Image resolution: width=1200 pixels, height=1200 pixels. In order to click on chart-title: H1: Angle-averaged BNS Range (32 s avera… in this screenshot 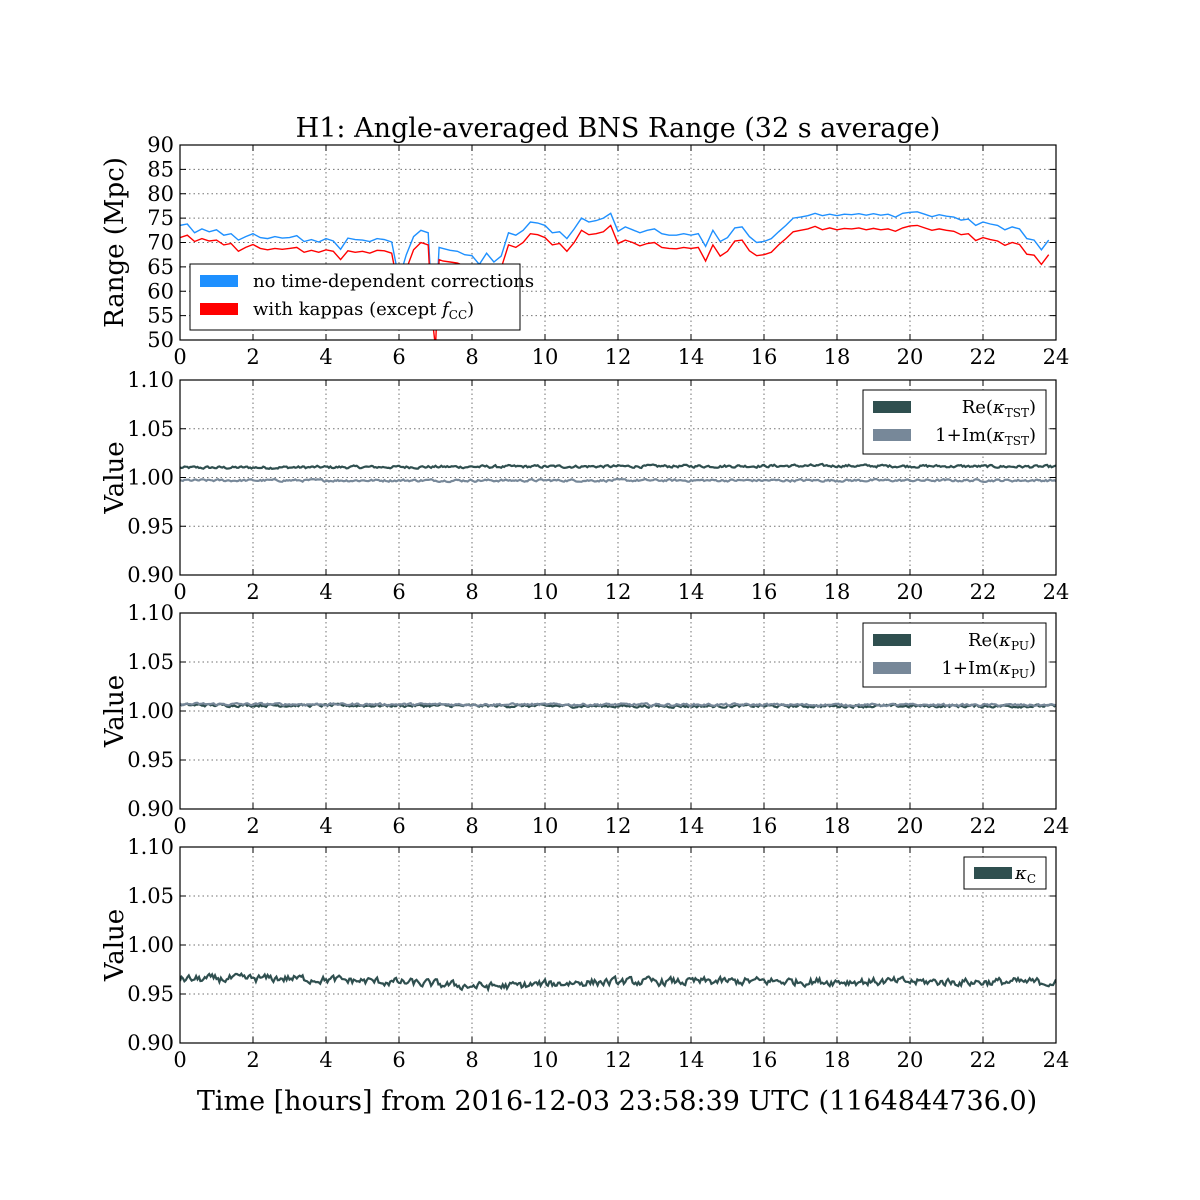, I will do `click(618, 128)`.